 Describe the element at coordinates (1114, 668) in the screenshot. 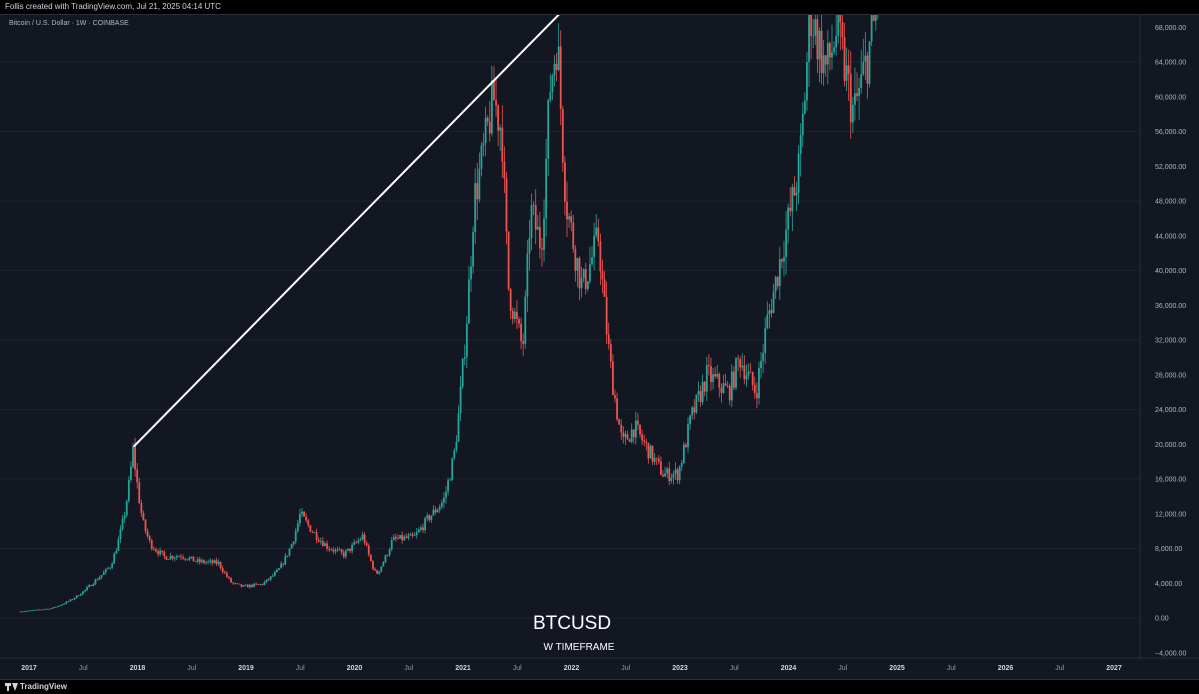

I see `x-tick-label: 2027` at that location.